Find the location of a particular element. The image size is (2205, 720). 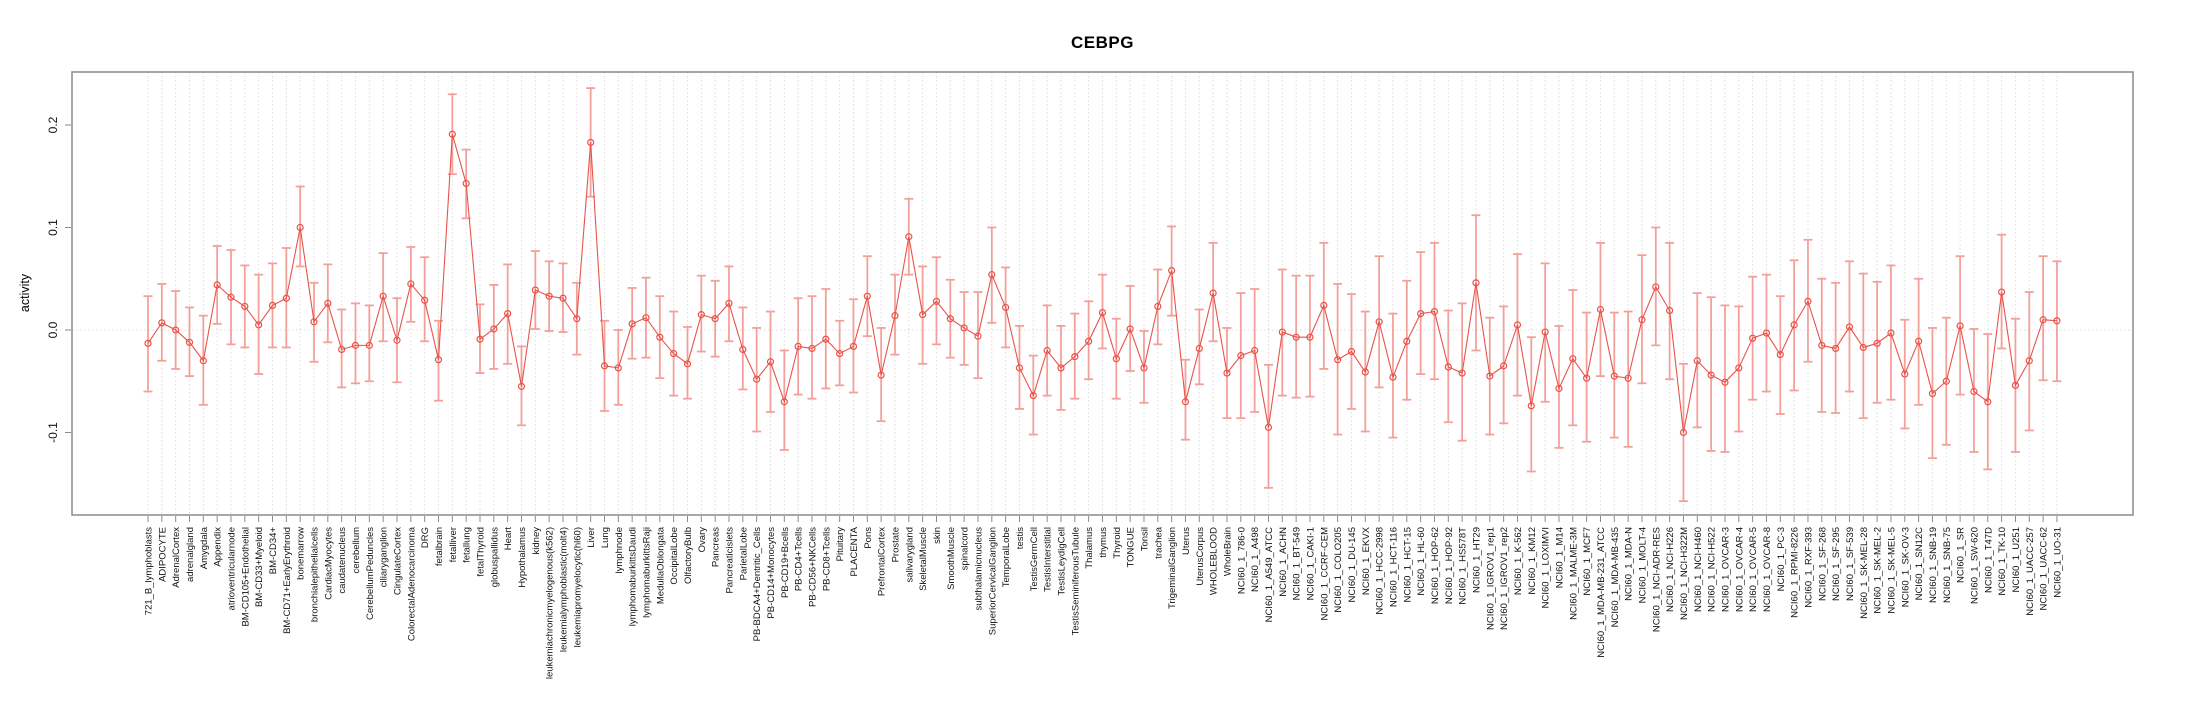

x-tick-label: NCI60_1_SK-OV-3 is located at coordinates (1905, 567).